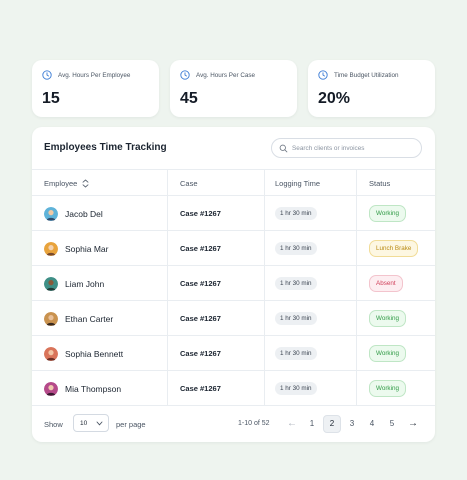 Image resolution: width=467 pixels, height=480 pixels. I want to click on page-5-button: 5, so click(392, 423).